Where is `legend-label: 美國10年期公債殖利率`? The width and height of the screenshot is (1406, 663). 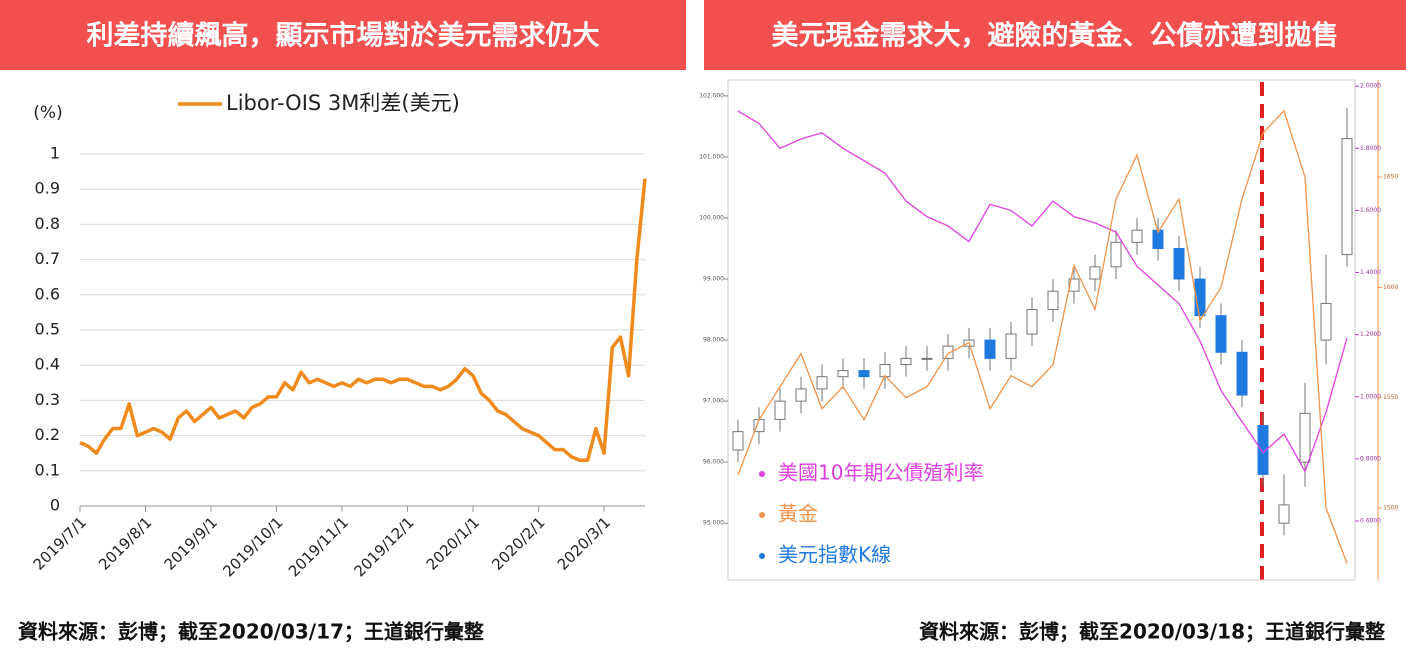
legend-label: 美國10年期公債殖利率 is located at coordinates (880, 473).